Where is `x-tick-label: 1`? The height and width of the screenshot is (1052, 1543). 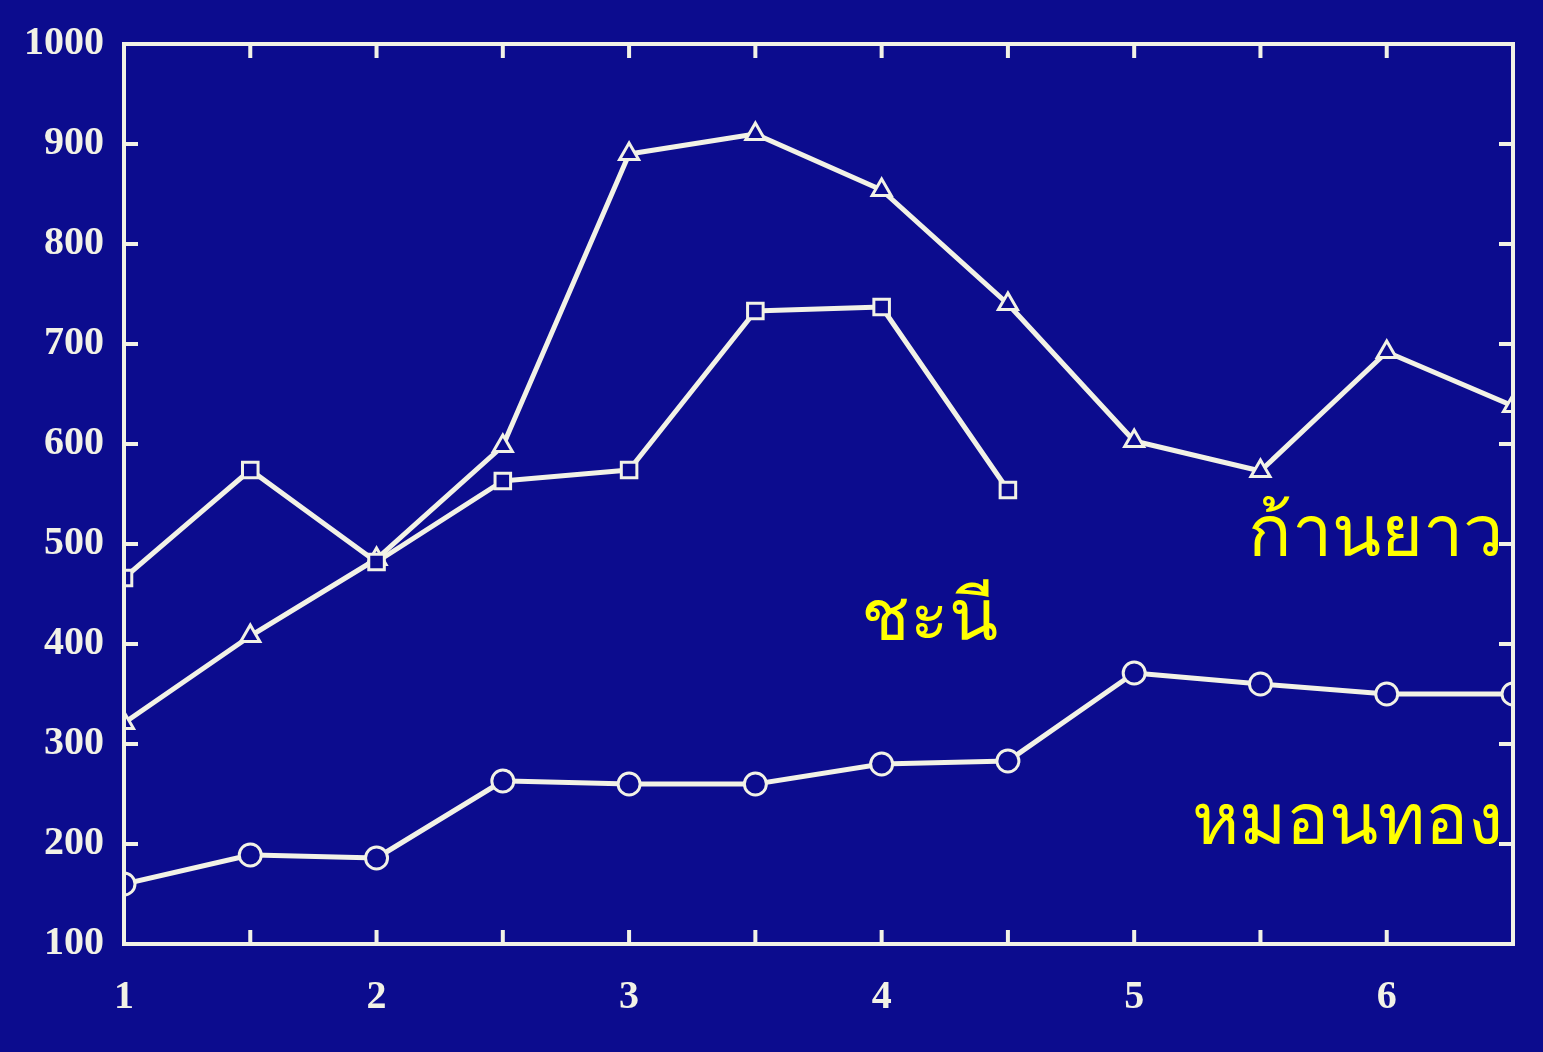 x-tick-label: 1 is located at coordinates (124, 995).